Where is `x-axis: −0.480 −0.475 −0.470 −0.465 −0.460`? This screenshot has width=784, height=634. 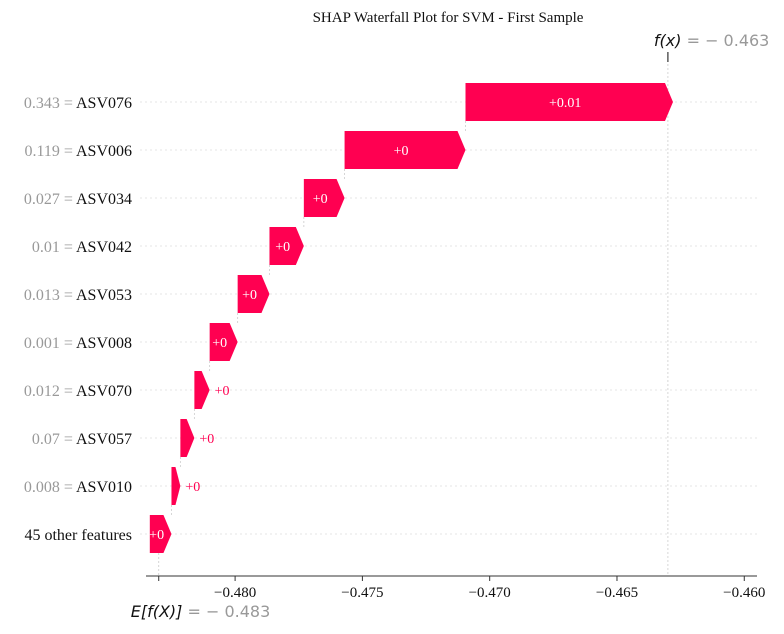 x-axis: −0.480 −0.475 −0.470 −0.465 −0.460 is located at coordinates (455, 588).